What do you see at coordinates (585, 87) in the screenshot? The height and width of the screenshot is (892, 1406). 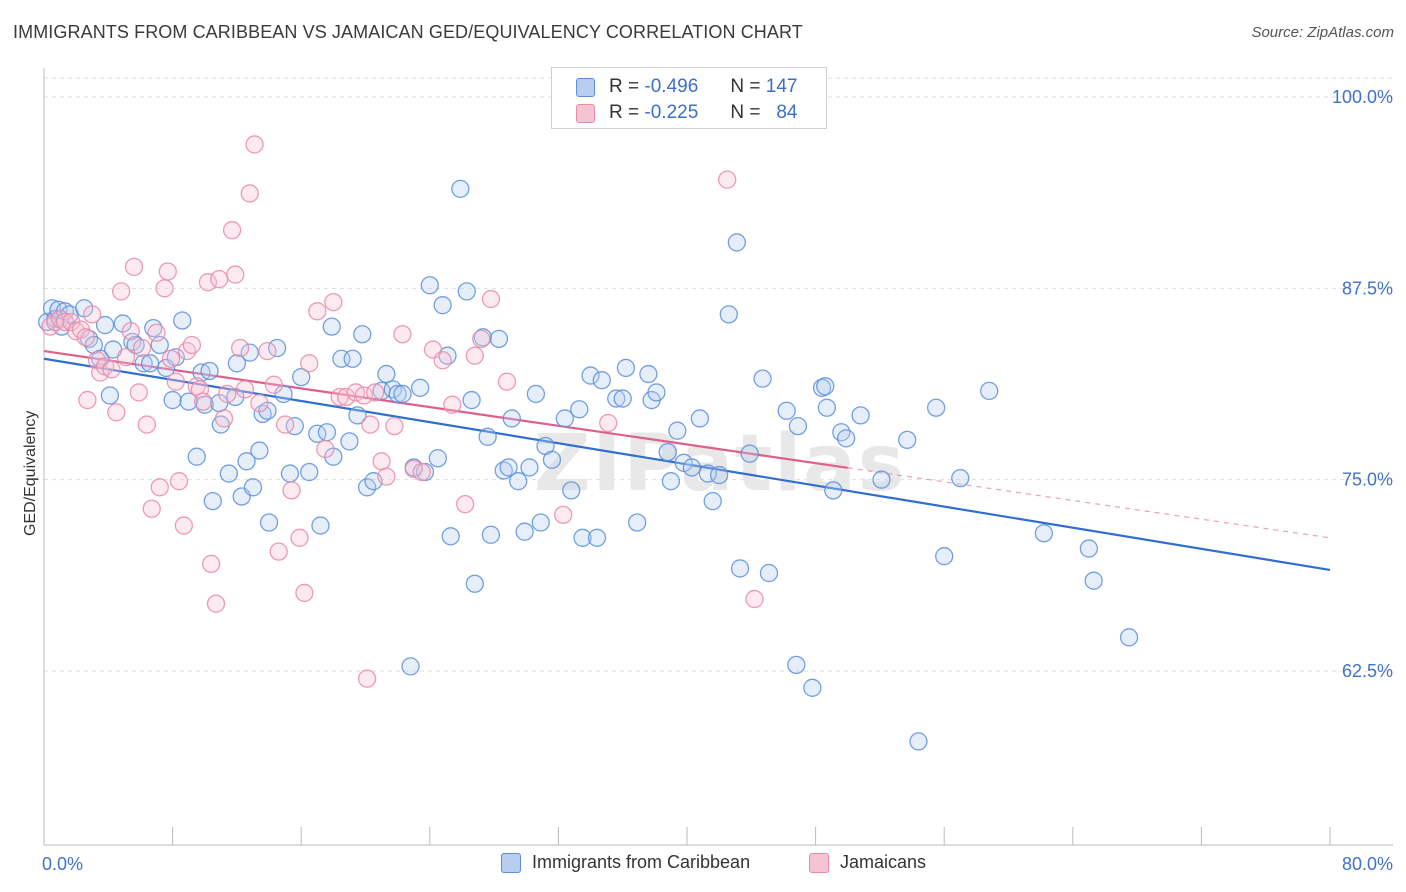 I see `blue-swatch-icon` at bounding box center [585, 87].